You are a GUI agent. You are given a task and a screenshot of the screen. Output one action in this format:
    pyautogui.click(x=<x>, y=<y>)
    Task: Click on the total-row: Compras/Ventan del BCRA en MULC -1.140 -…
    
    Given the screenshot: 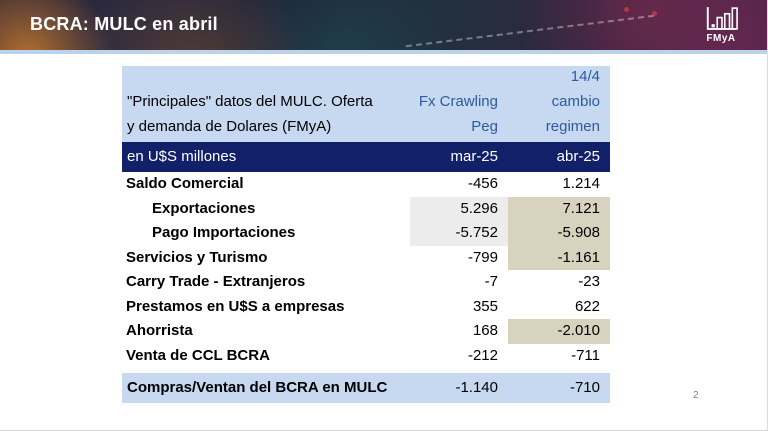 What is the action you would take?
    pyautogui.click(x=366, y=388)
    